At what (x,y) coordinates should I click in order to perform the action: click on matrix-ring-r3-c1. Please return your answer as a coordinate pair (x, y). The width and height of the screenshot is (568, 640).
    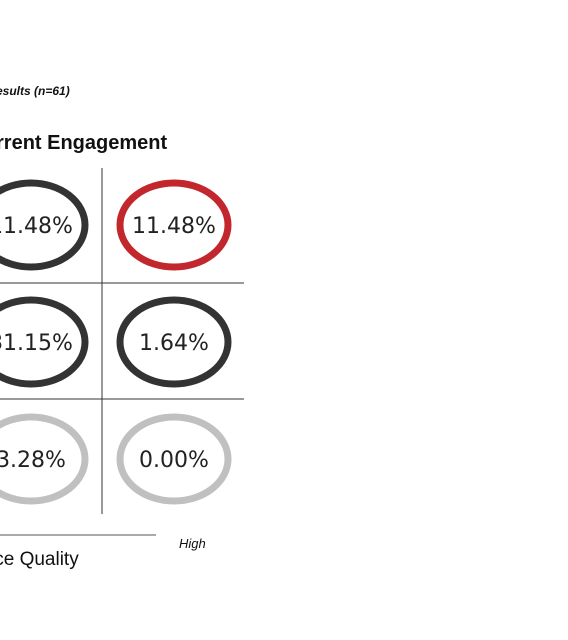
    Looking at the image, I should click on (44, 459).